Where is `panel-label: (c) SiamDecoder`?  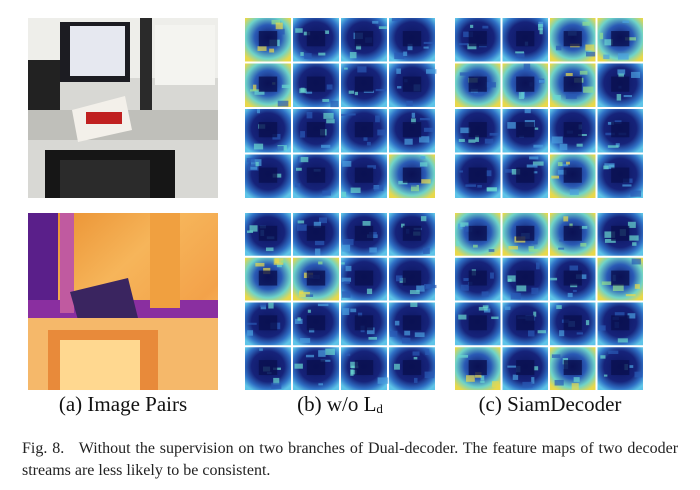 panel-label: (c) SiamDecoder is located at coordinates (550, 404).